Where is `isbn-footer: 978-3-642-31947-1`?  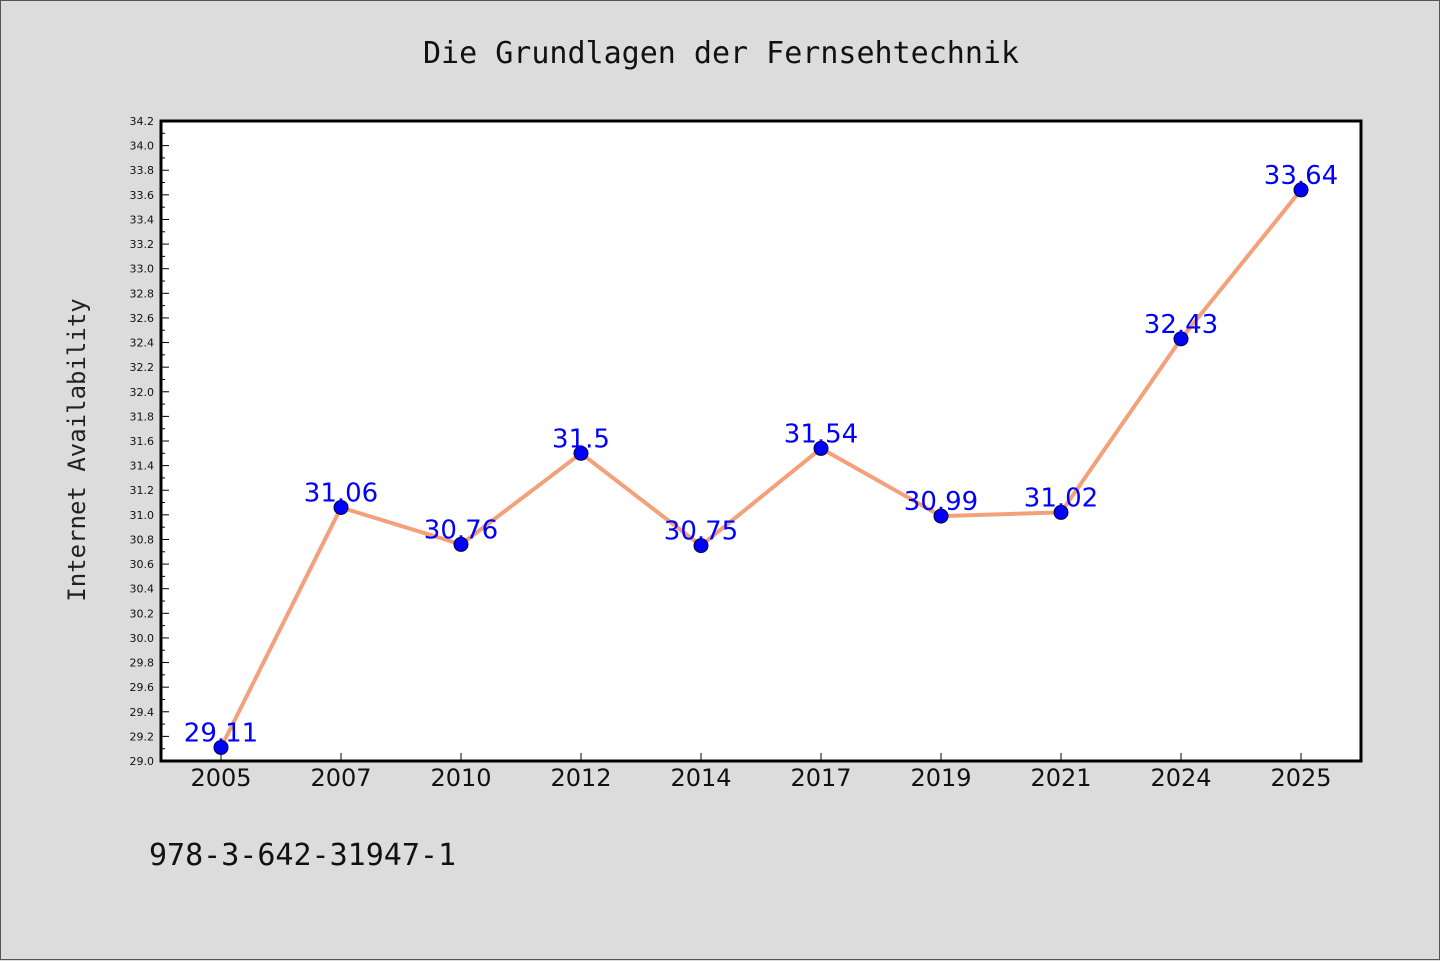
isbn-footer: 978-3-642-31947-1 is located at coordinates (302, 855).